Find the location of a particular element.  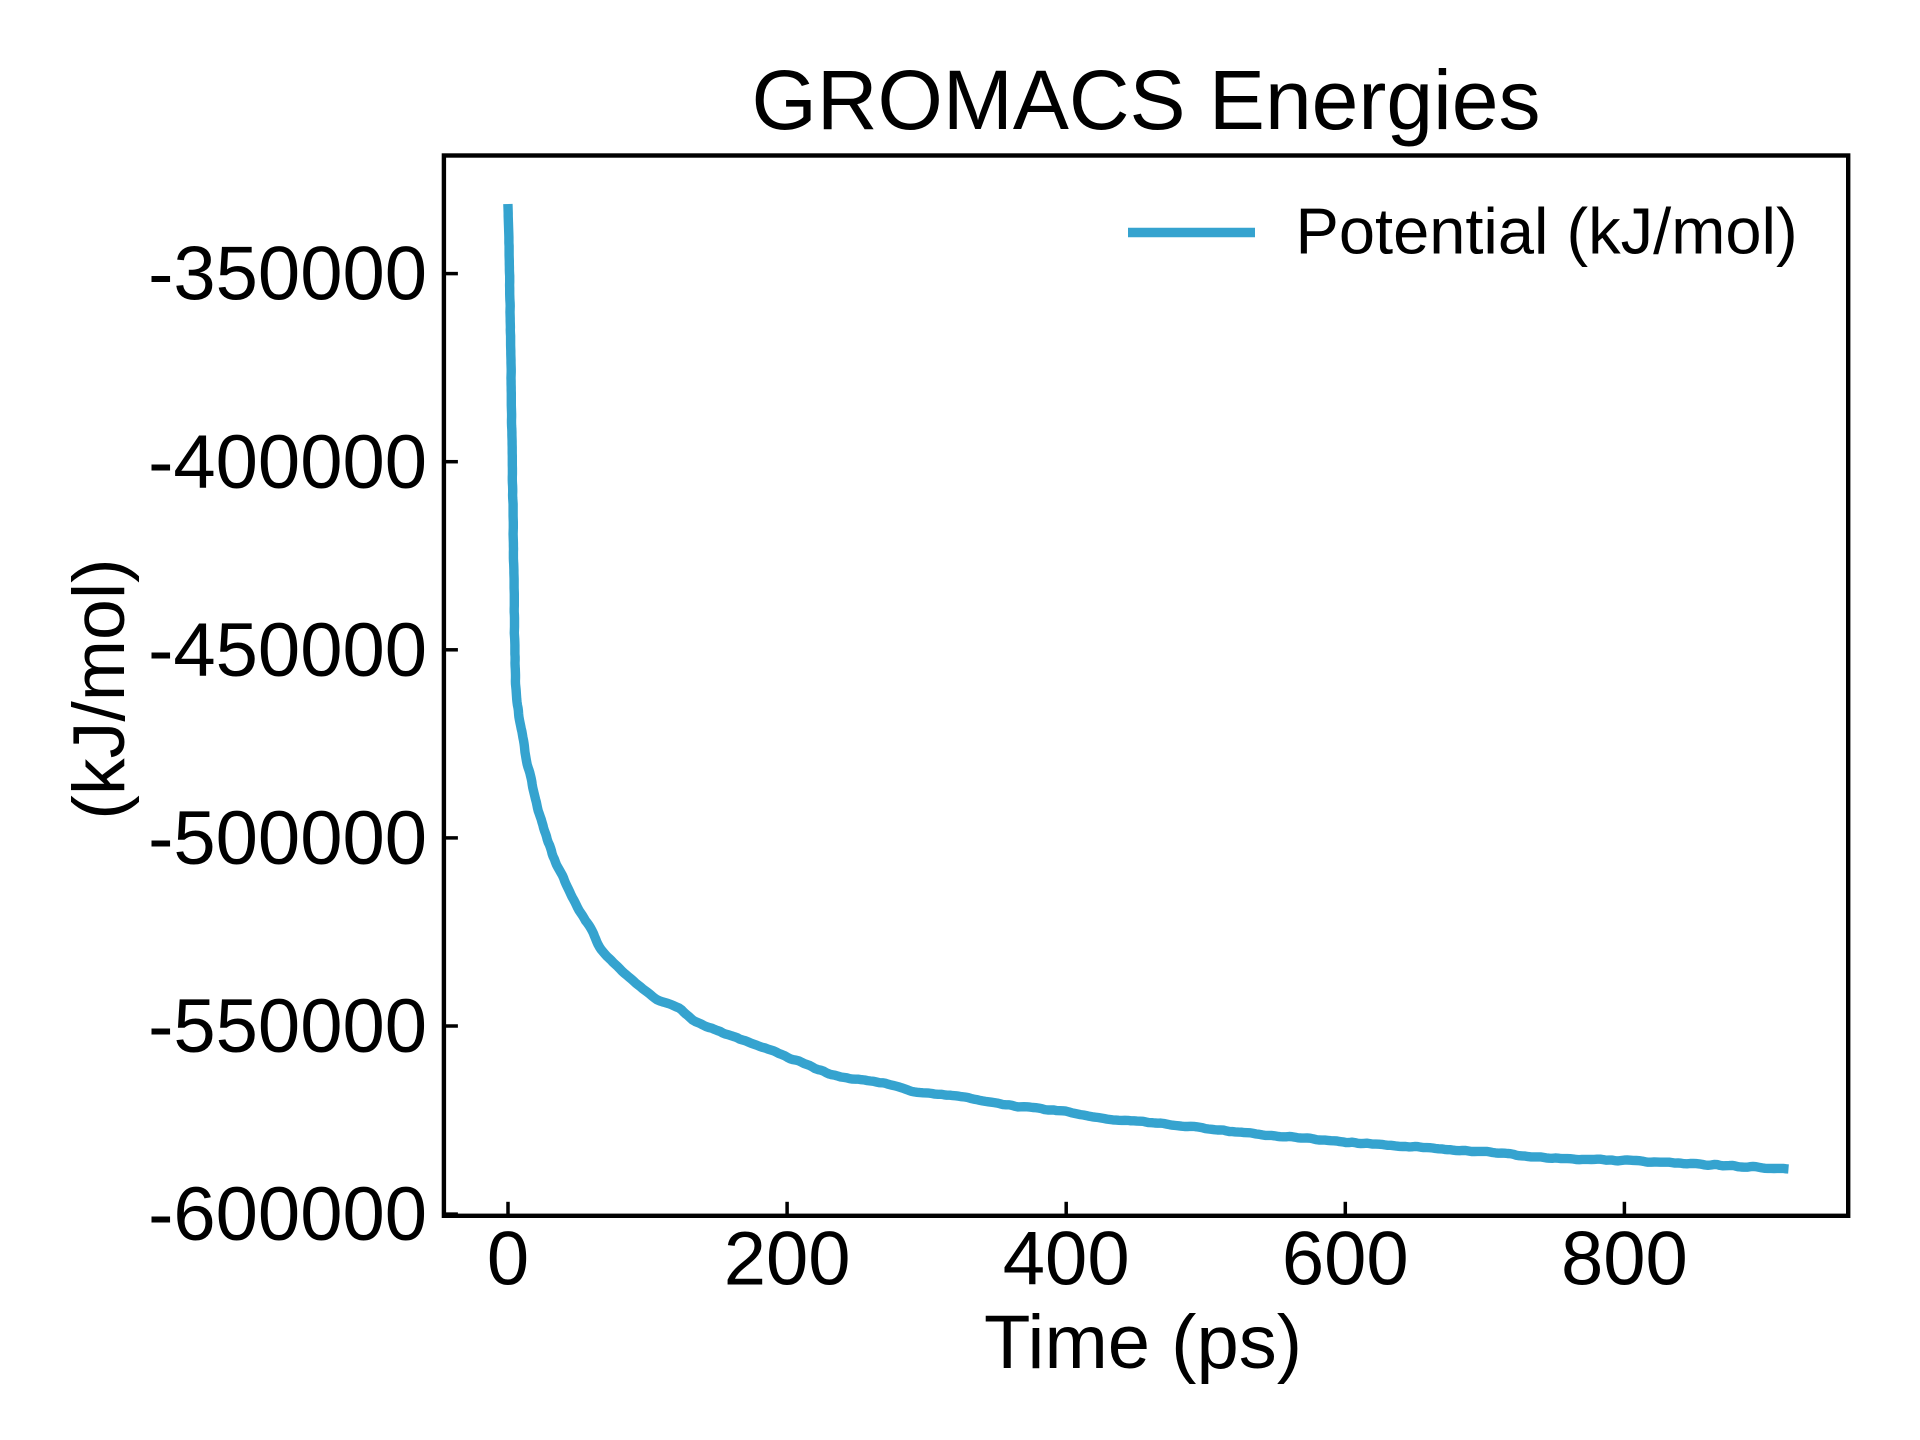

svg-text: -450000 is located at coordinates (287, 650).